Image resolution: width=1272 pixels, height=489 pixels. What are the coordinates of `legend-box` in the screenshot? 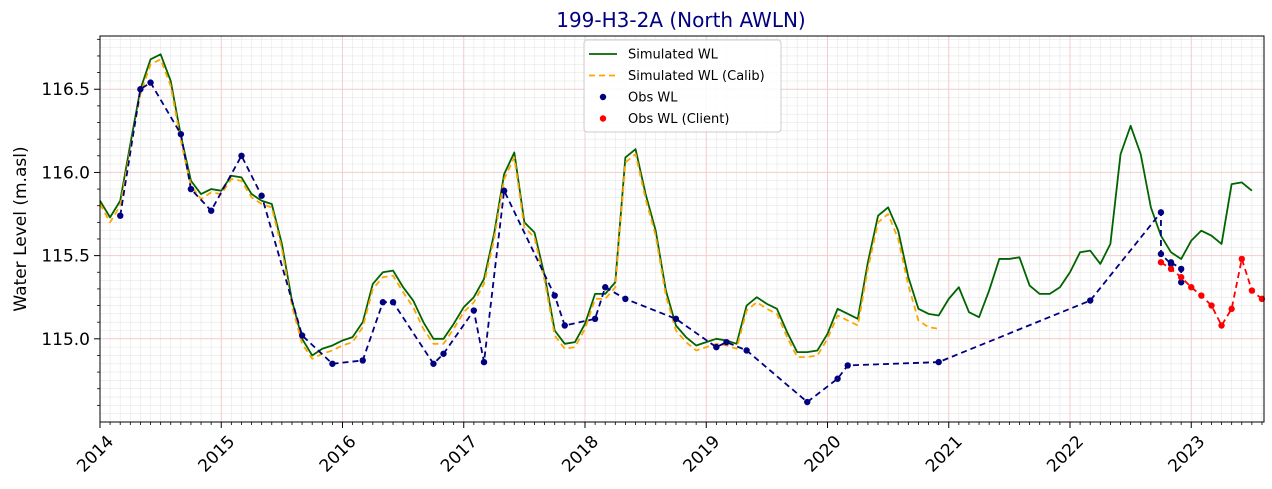 It's located at (682, 86).